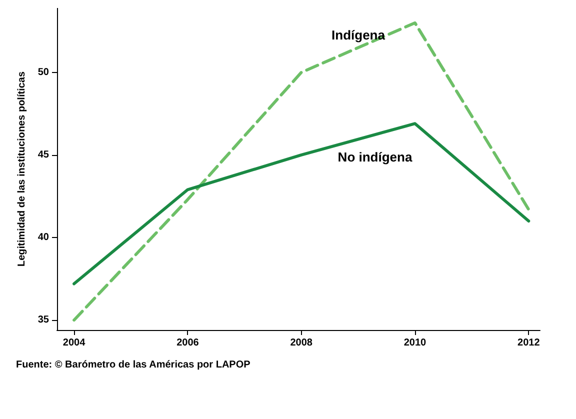  I want to click on x-tick-label: 2004, so click(74, 343).